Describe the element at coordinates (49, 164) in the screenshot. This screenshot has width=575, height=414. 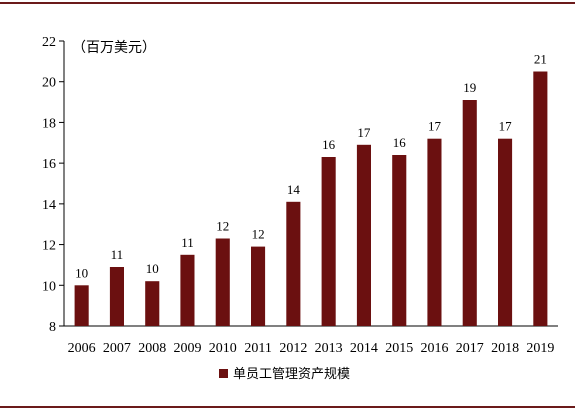
I see `y-tick-label: 16` at that location.